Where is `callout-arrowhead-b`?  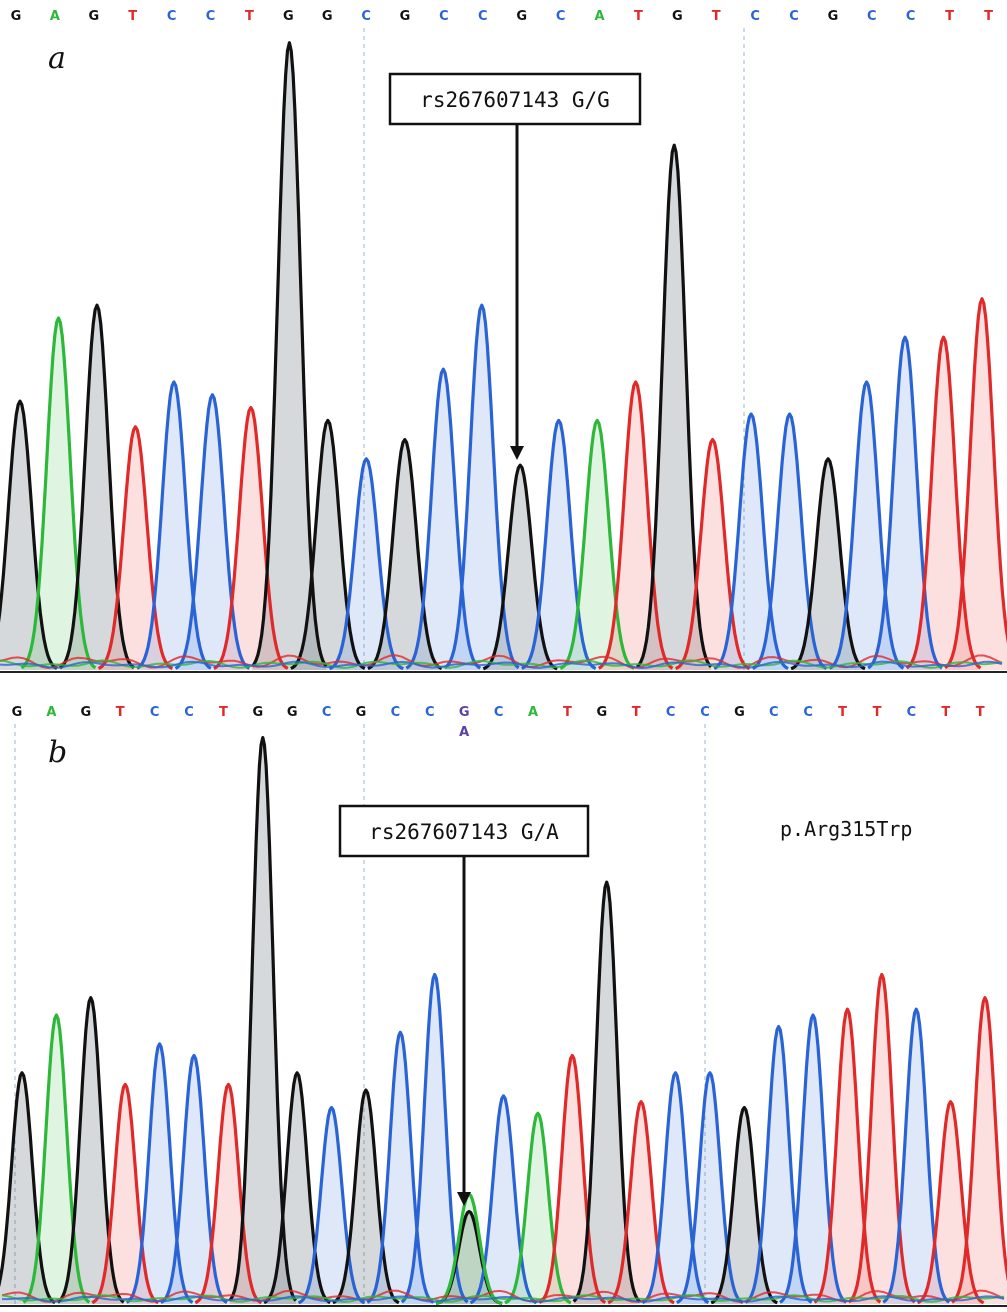 callout-arrowhead-b is located at coordinates (464, 1199).